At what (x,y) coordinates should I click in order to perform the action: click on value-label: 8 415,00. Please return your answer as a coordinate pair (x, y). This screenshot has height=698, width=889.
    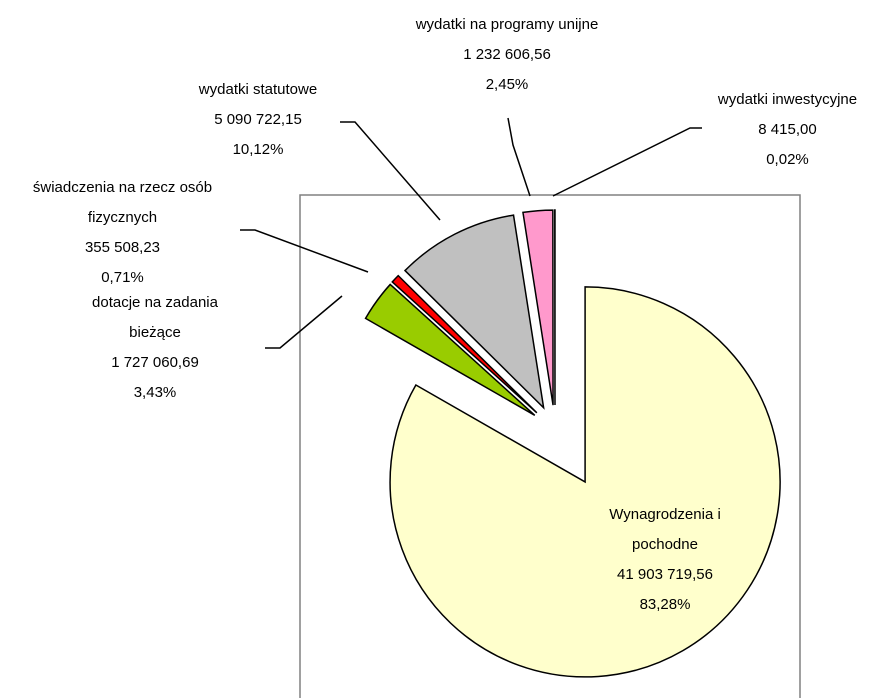
    Looking at the image, I should click on (787, 129).